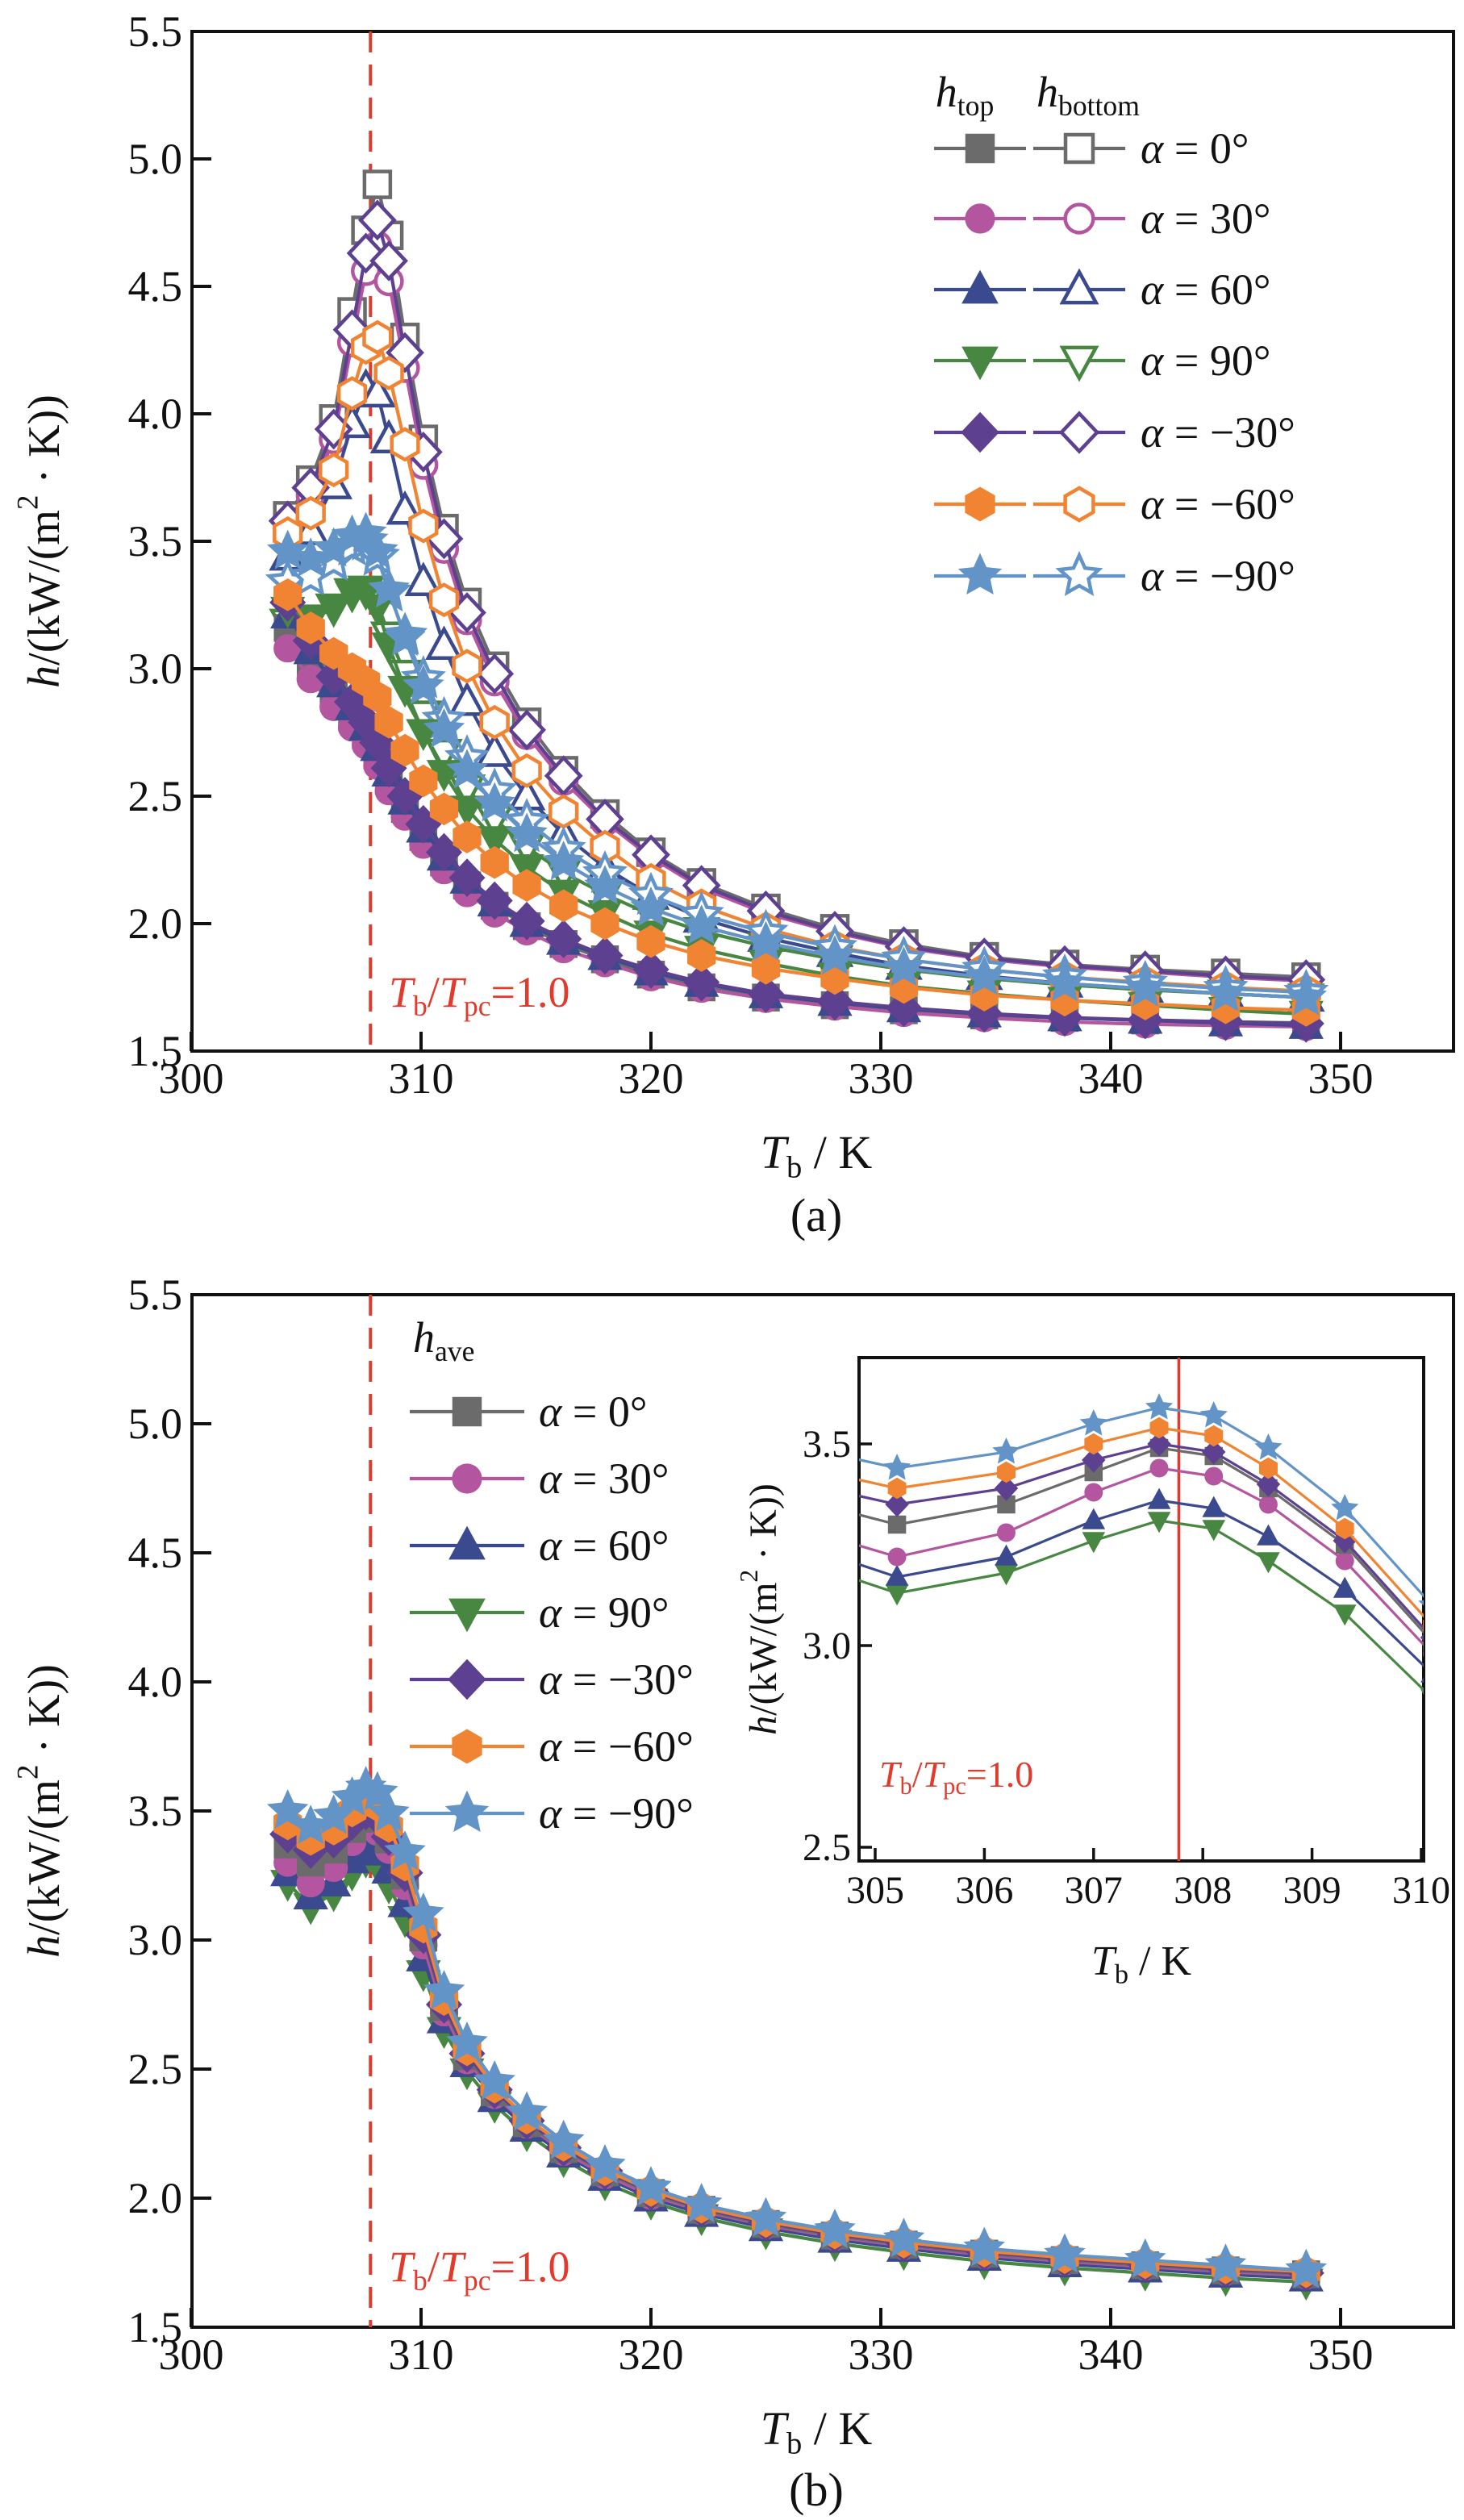  I want to click on legend-a-row-−30°: α = −30°, so click(1114, 432).